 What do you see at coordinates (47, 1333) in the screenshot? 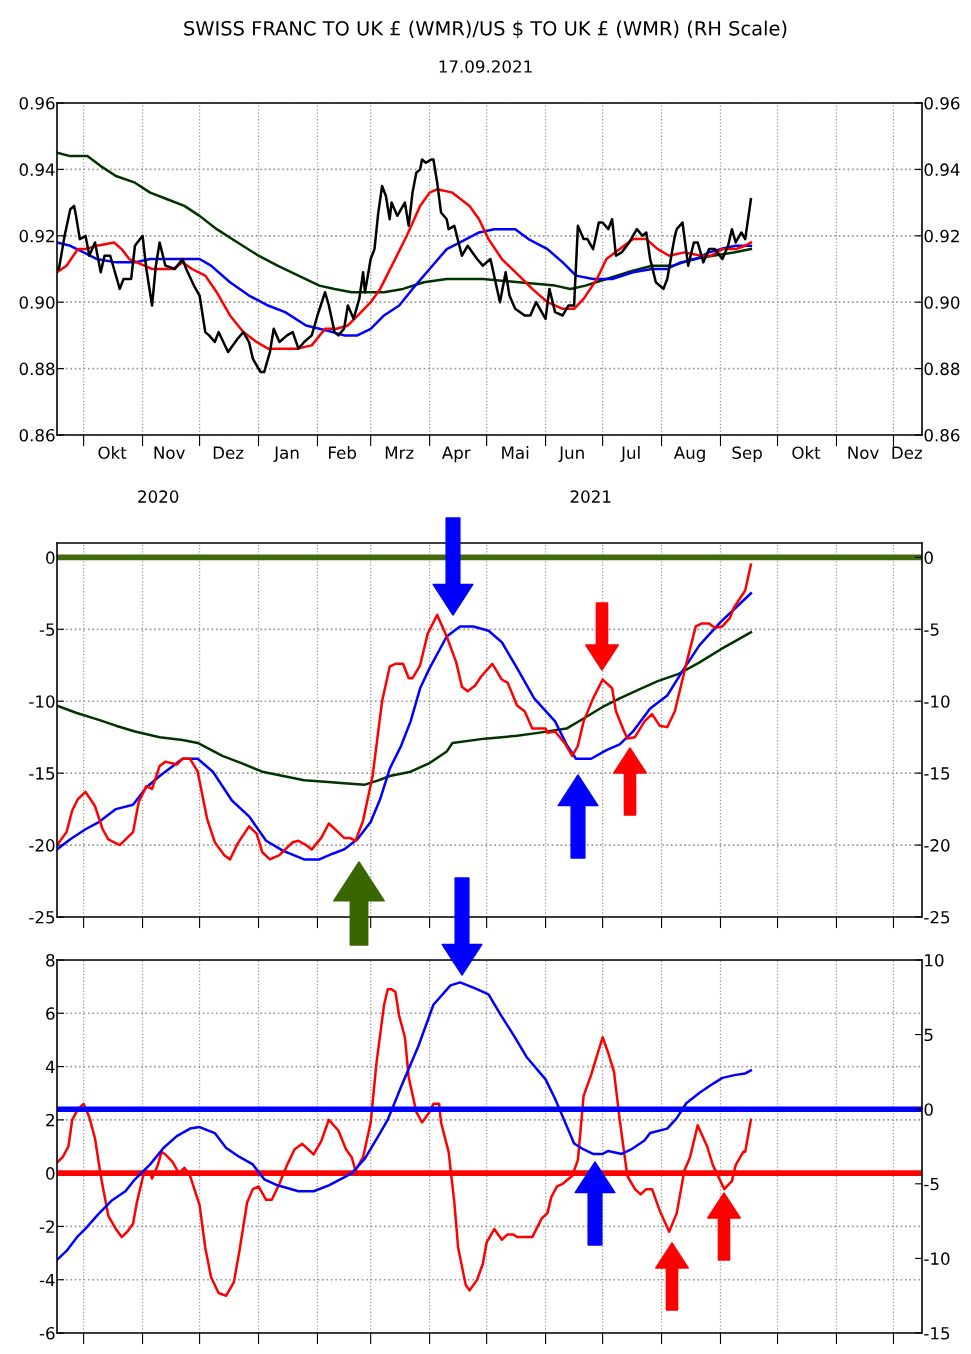
I see `y-tick-label: -6` at bounding box center [47, 1333].